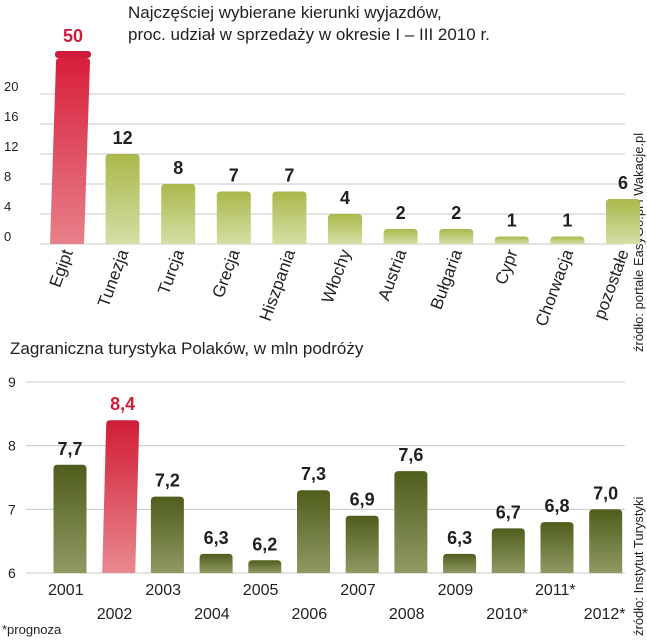 Image resolution: width=647 pixels, height=640 pixels. Describe the element at coordinates (121, 496) in the screenshot. I see `chart2-bar-2002` at that location.